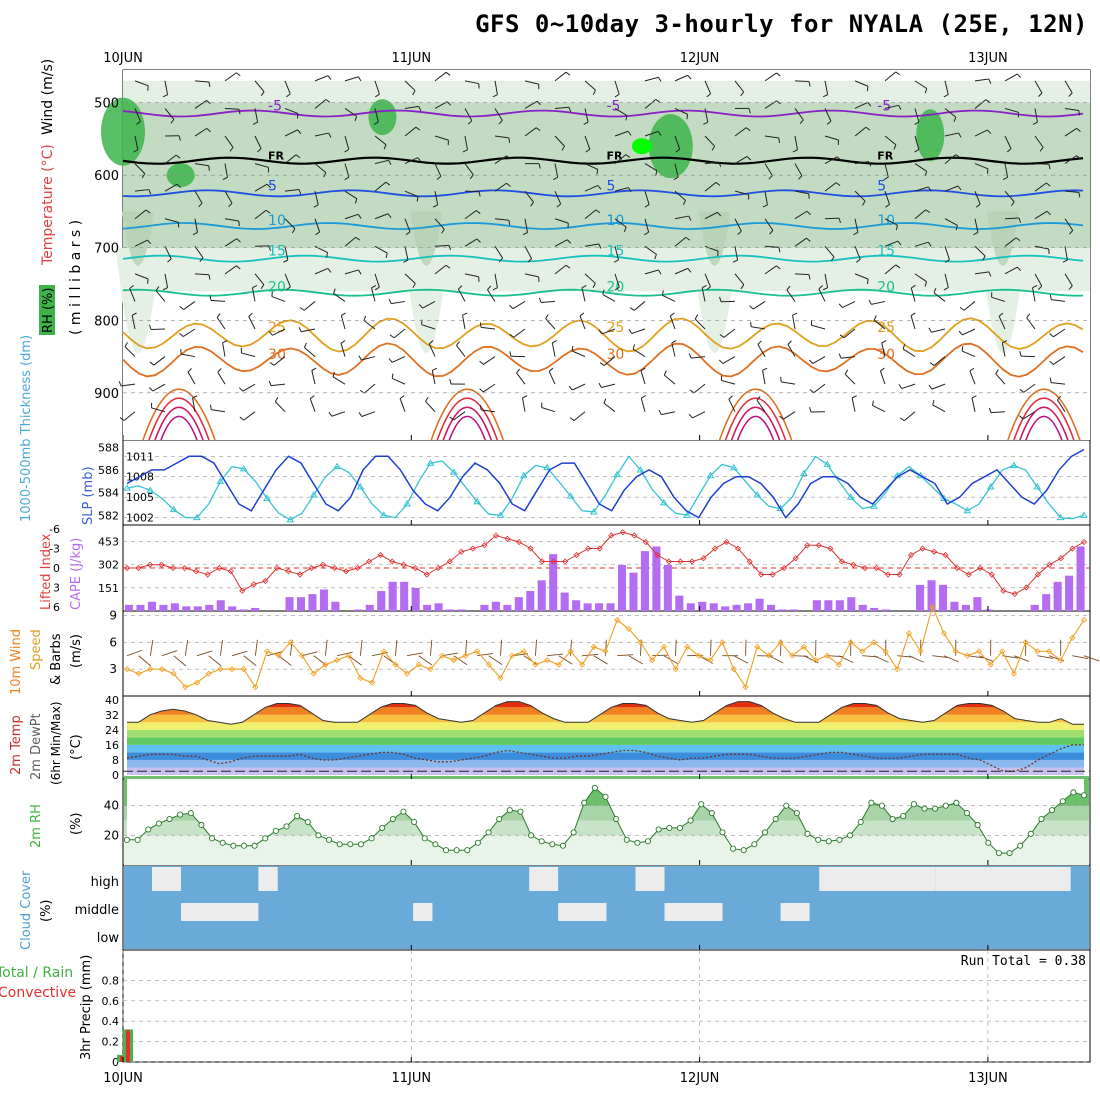 This screenshot has height=1100, width=1100. I want to click on isotherm-label: 10, so click(277, 221).